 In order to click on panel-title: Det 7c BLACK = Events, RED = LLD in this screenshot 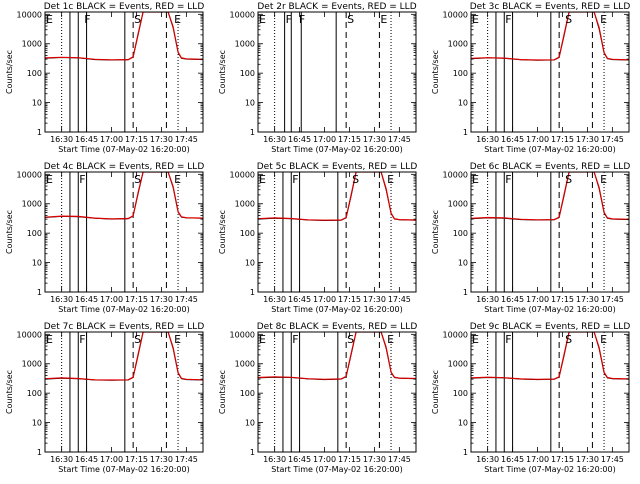, I will do `click(124, 327)`.